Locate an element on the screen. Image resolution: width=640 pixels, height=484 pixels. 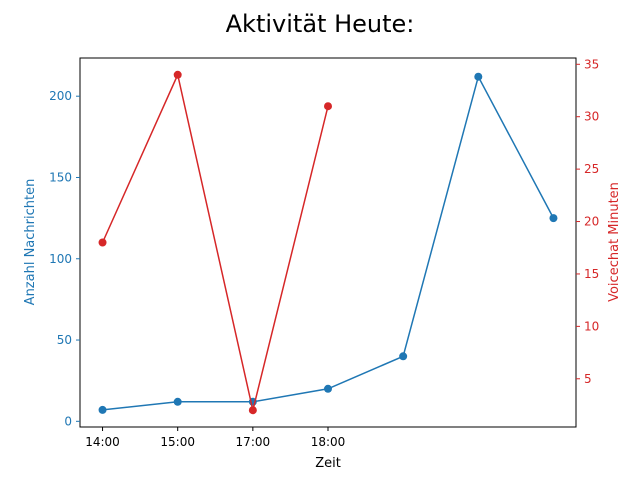
left-y-tick-label: 150 is located at coordinates (60, 177).